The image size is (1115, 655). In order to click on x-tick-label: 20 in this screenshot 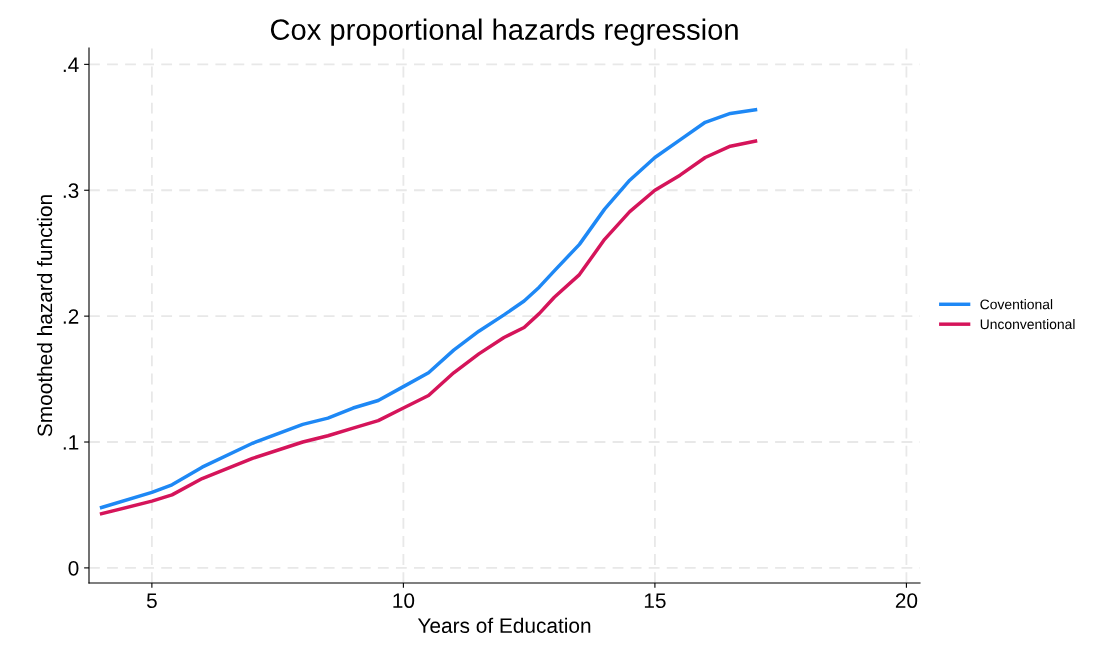, I will do `click(906, 601)`.